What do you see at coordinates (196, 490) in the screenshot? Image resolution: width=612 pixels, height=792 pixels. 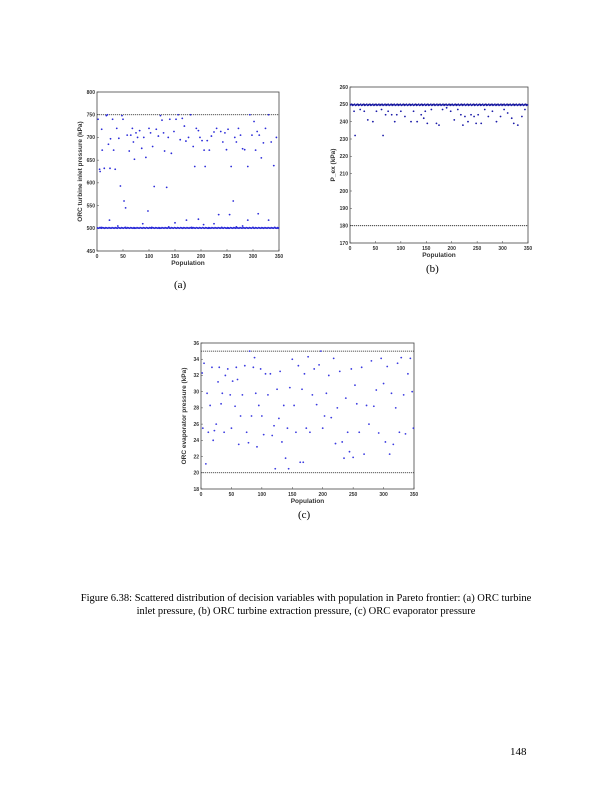 I see `y-tick-label: 18` at bounding box center [196, 490].